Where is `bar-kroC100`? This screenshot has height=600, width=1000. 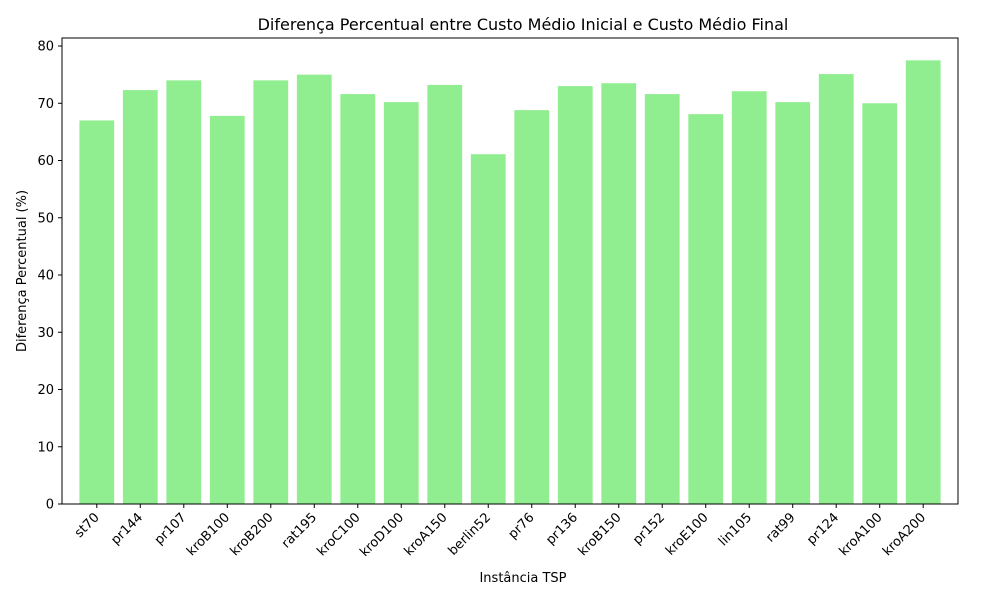 bar-kroC100 is located at coordinates (358, 299).